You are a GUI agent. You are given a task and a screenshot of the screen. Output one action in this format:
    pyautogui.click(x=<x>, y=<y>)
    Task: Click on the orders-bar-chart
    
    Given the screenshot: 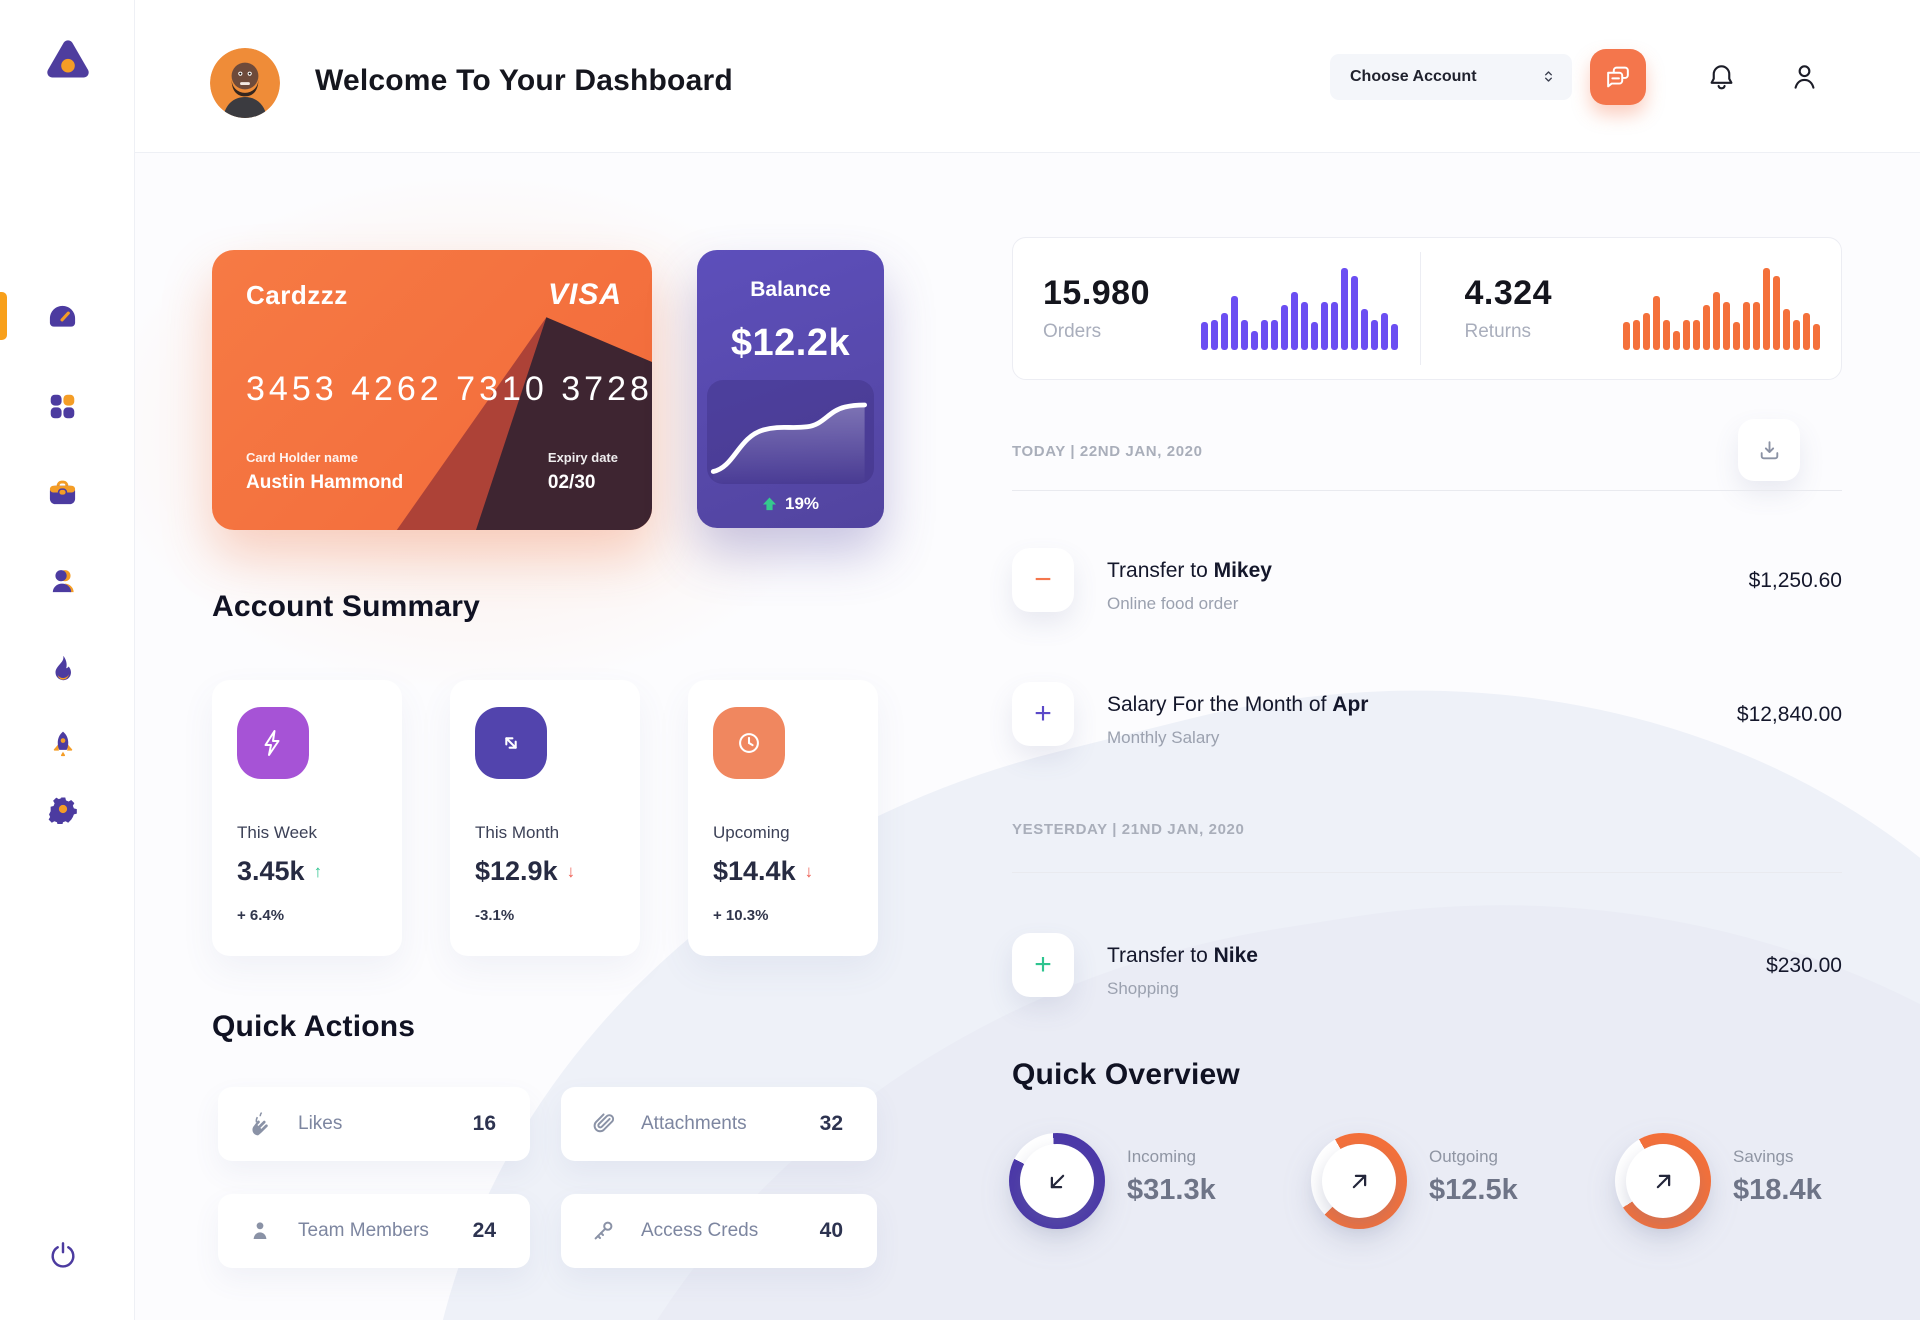 What is the action you would take?
    pyautogui.click(x=1299, y=308)
    